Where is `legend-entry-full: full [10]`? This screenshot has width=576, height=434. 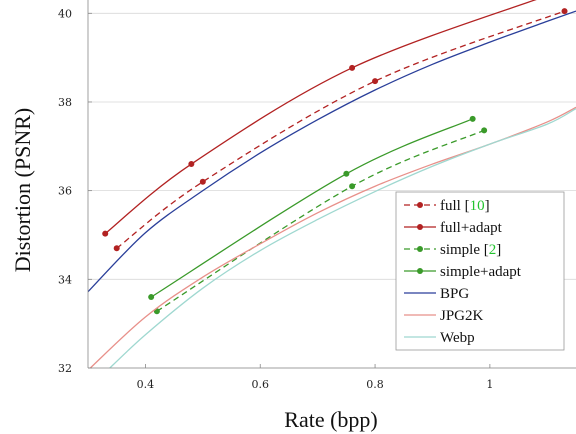 legend-entry-full: full [10] is located at coordinates (465, 206).